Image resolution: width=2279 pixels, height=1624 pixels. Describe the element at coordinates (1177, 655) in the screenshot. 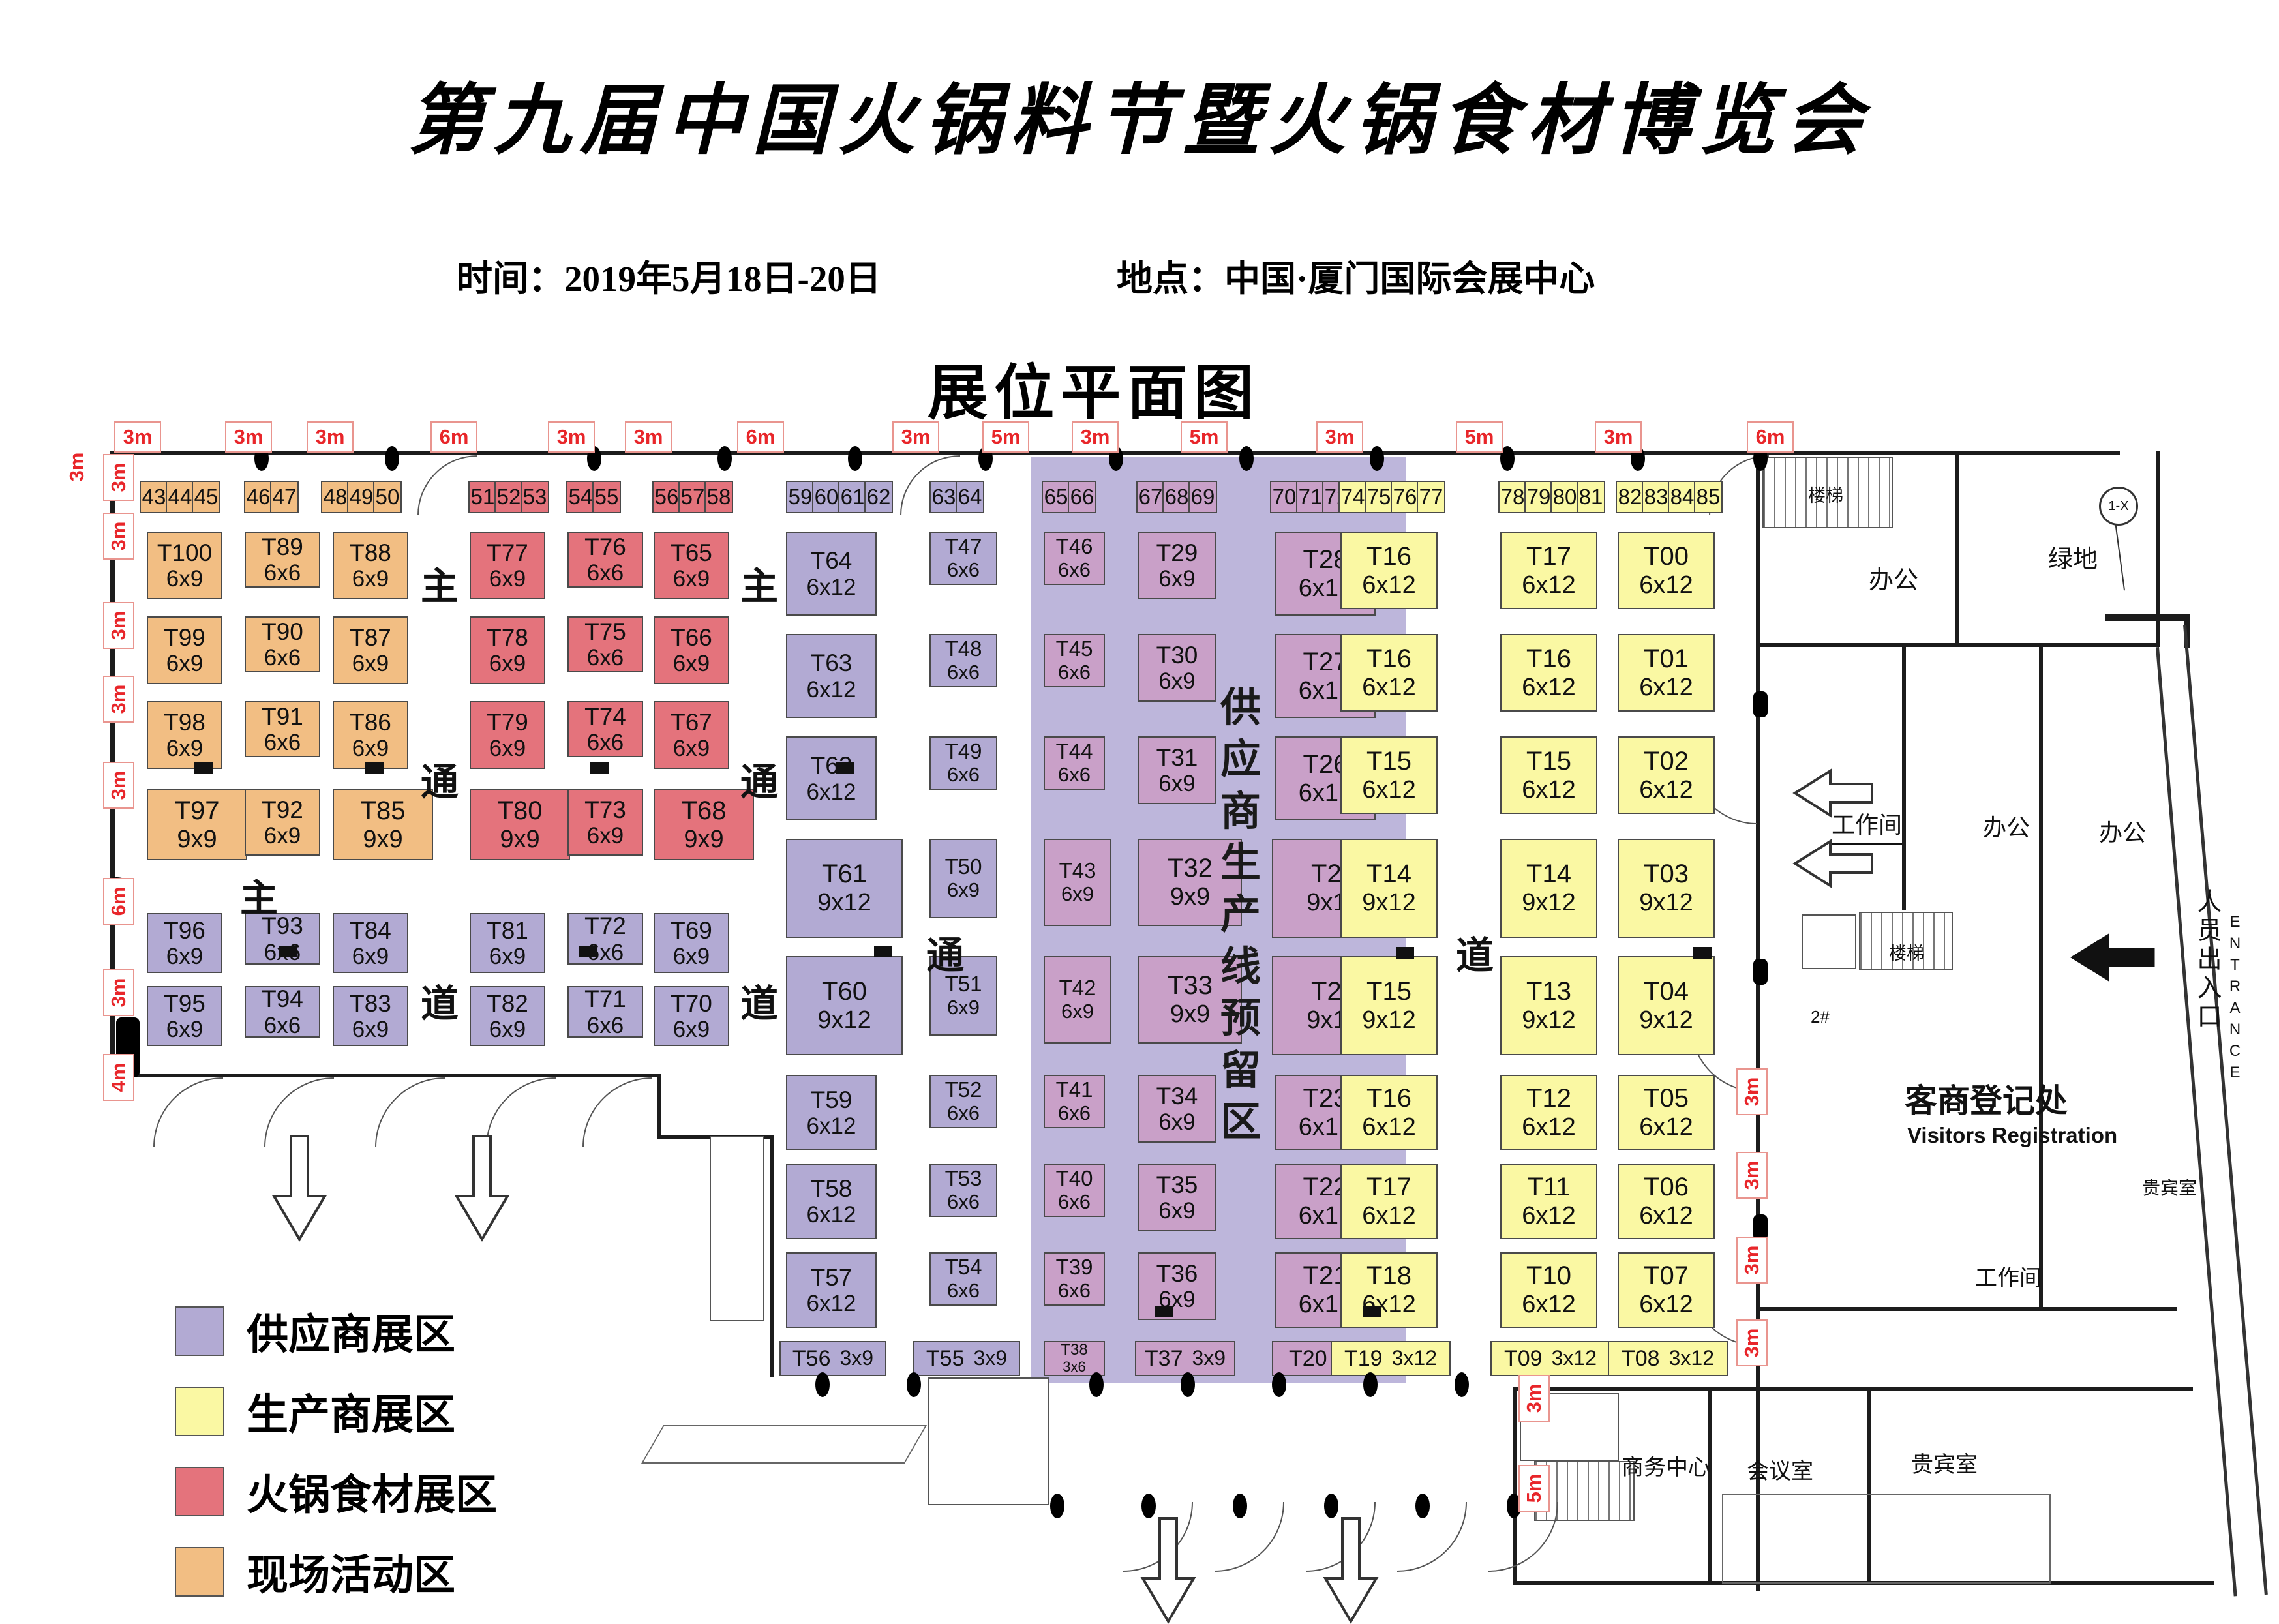

I see `booth-id: T30` at that location.